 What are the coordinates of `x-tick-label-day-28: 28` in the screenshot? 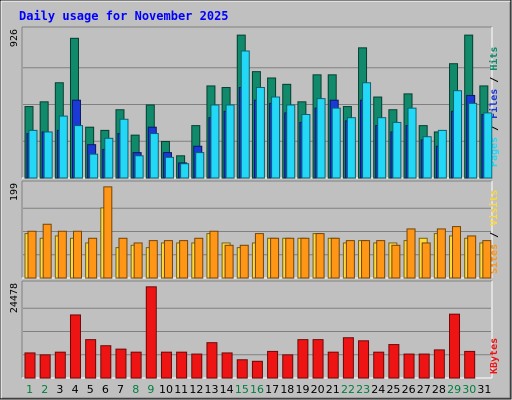 It's located at (439, 389).